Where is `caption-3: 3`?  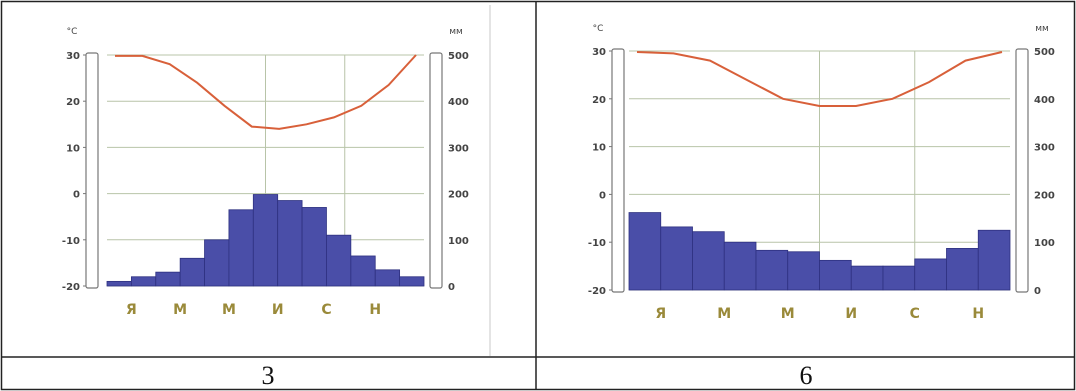 caption-3: 3 is located at coordinates (268, 375).